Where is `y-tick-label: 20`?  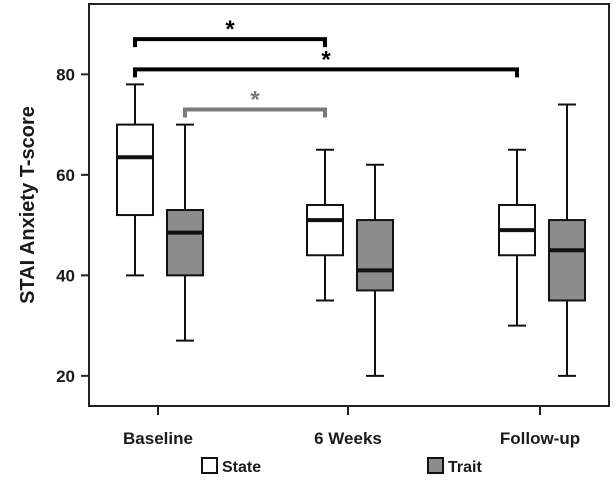
y-tick-label: 20 is located at coordinates (65, 376).